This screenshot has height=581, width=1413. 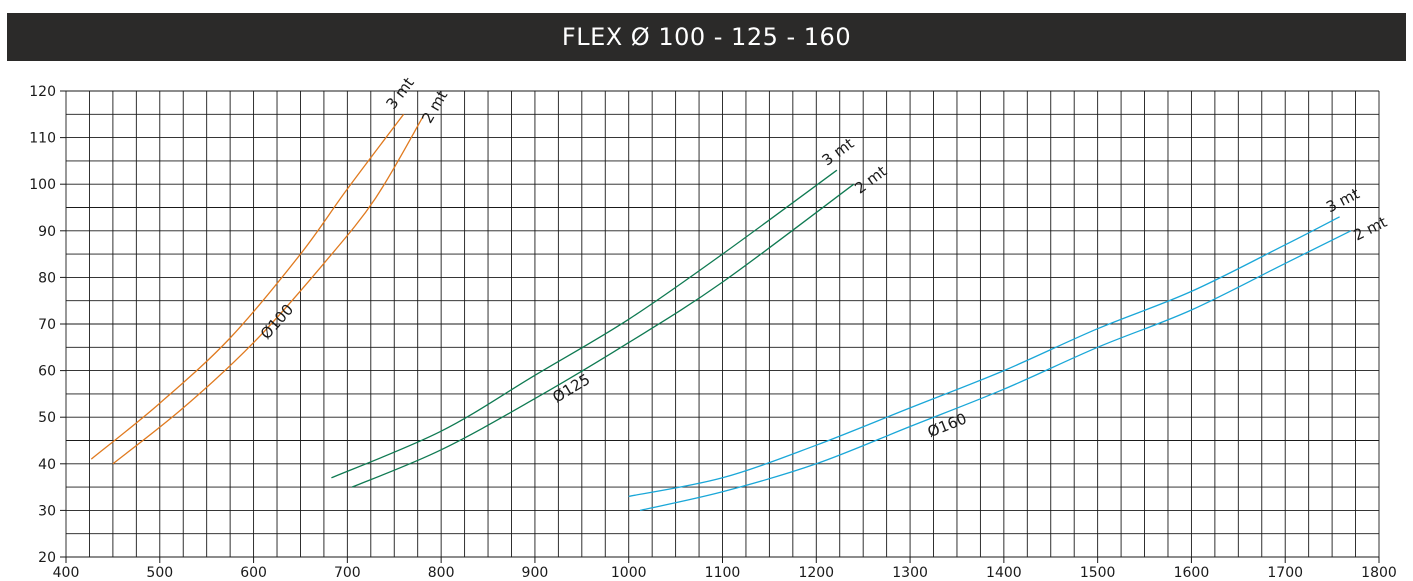 I want to click on y-tick-label: 50, so click(x=47, y=418).